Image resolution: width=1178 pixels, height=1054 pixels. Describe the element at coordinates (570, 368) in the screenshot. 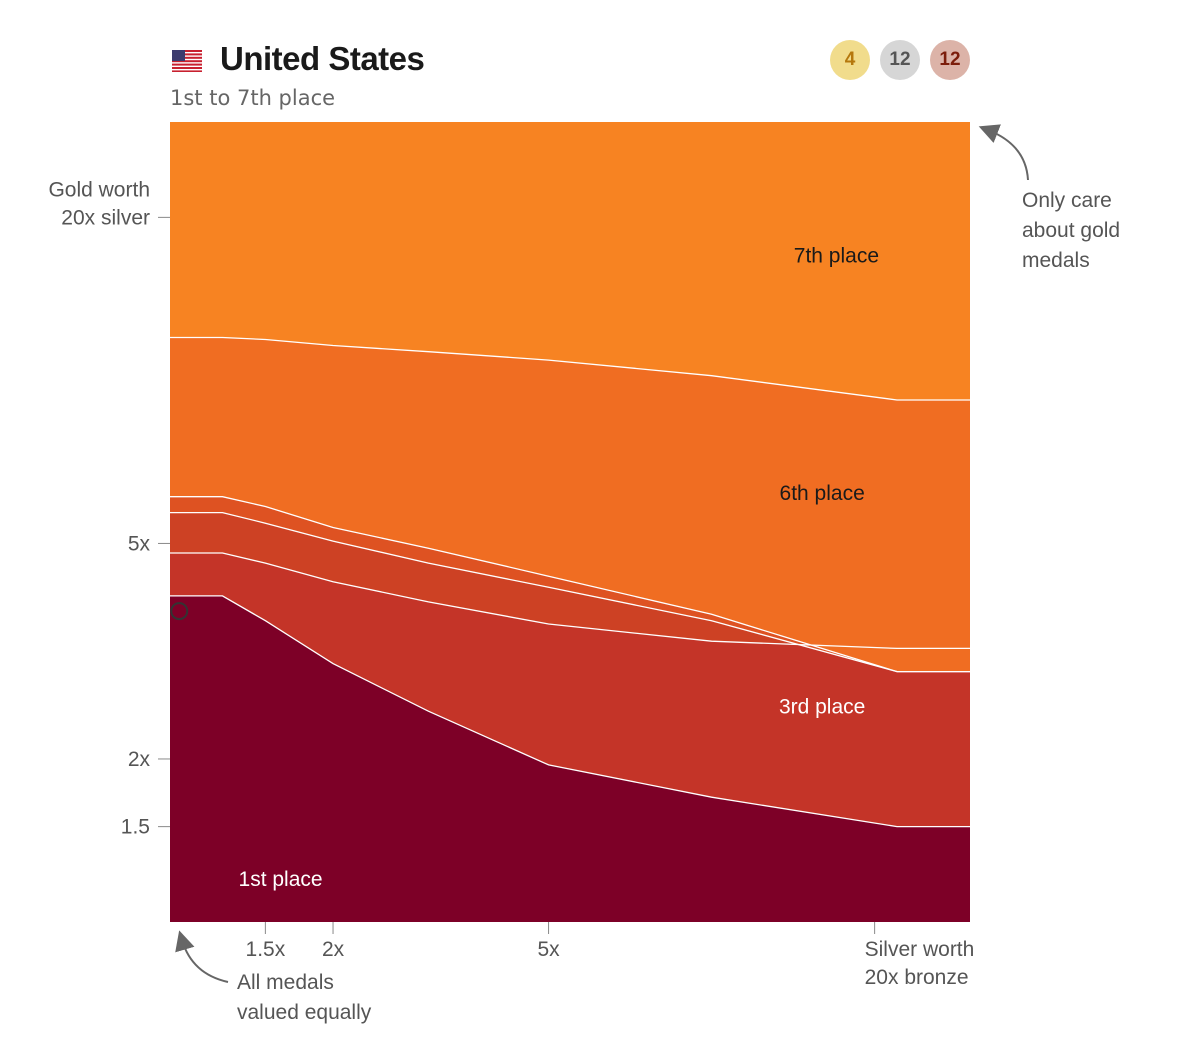

I see `boundary-6th-7th` at that location.